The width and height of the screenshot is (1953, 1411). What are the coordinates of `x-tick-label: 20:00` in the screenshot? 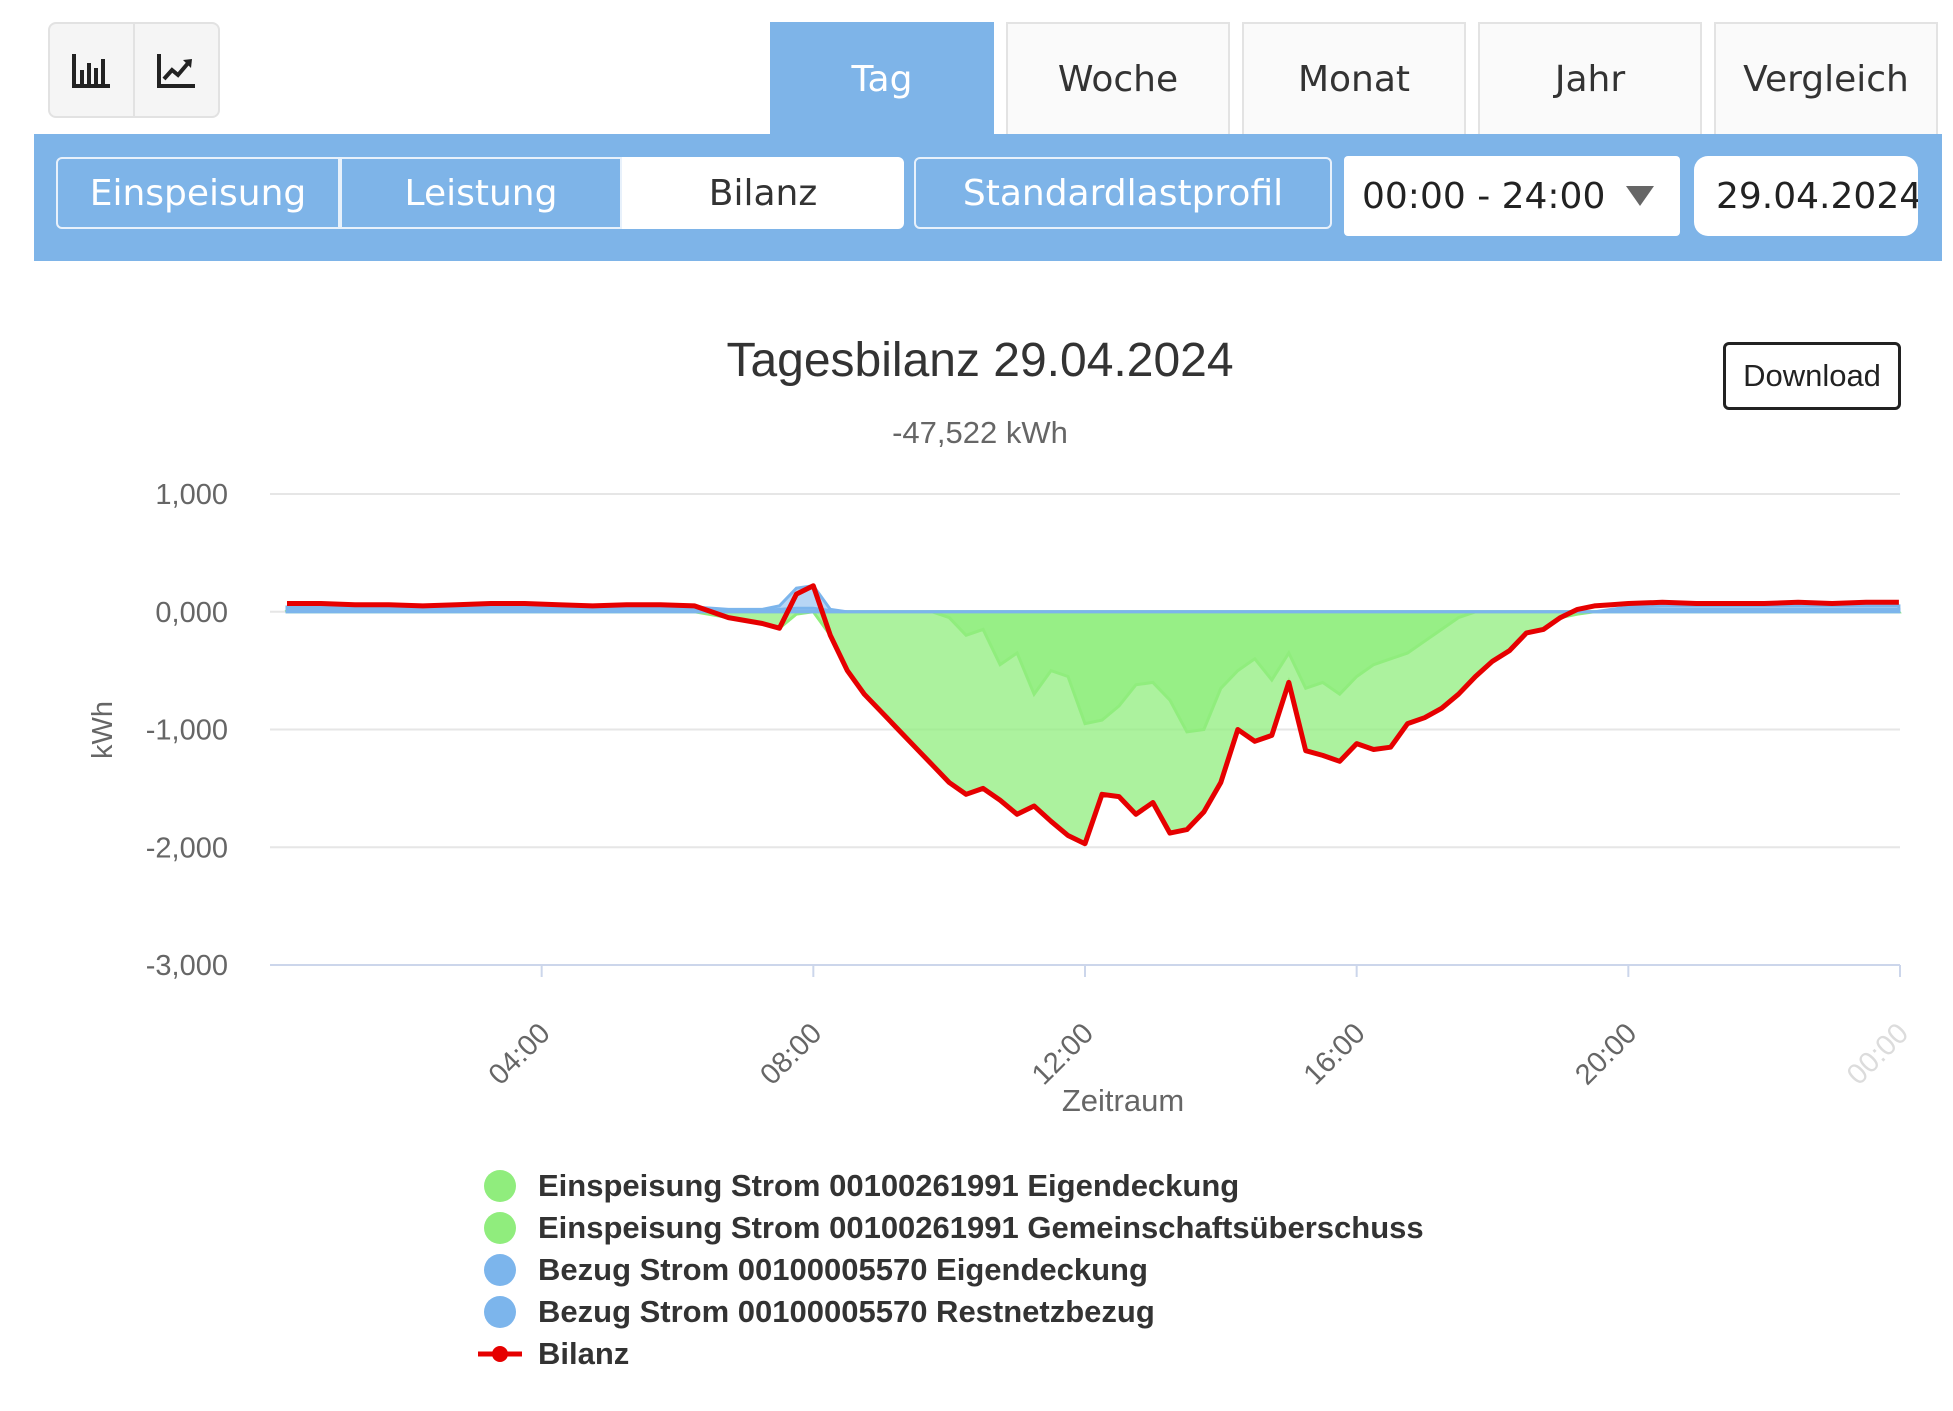 It's located at (1606, 1054).